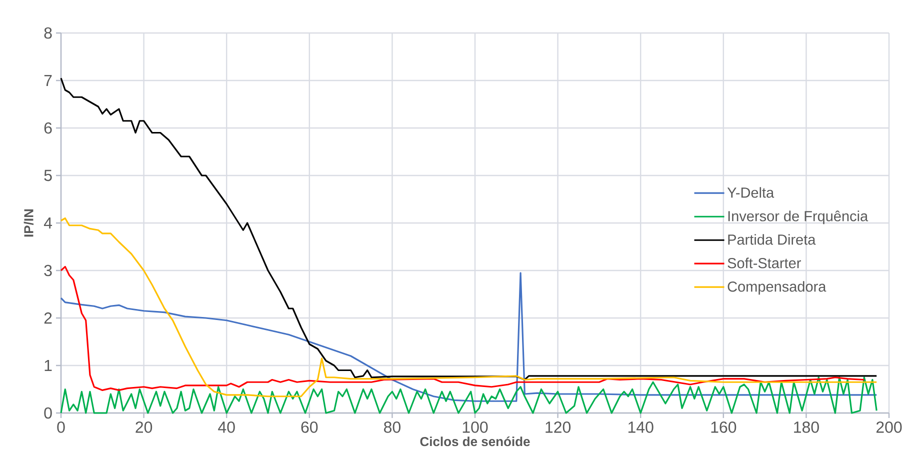 The height and width of the screenshot is (459, 906). Describe the element at coordinates (475, 427) in the screenshot. I see `x-tick-label: 100` at that location.